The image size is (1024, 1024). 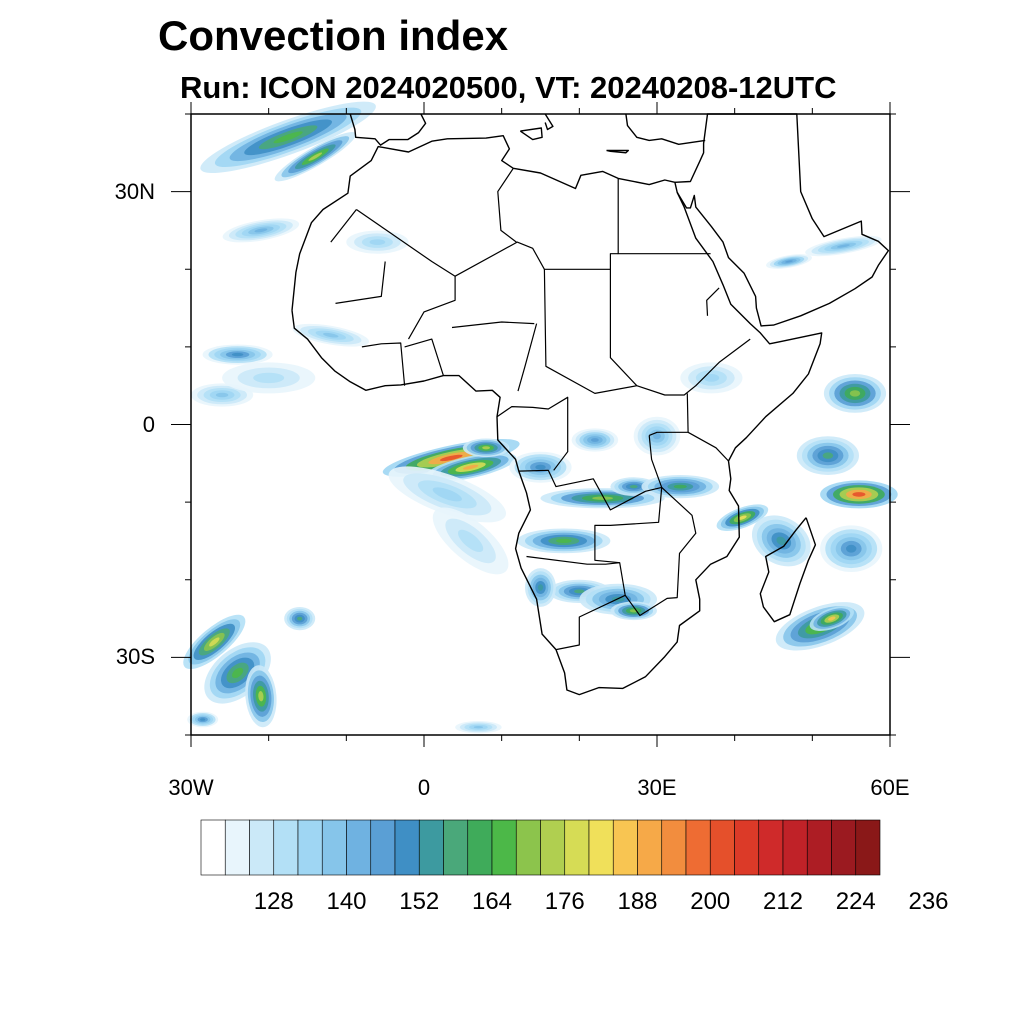 I want to click on crete-coastline, so click(x=617, y=151).